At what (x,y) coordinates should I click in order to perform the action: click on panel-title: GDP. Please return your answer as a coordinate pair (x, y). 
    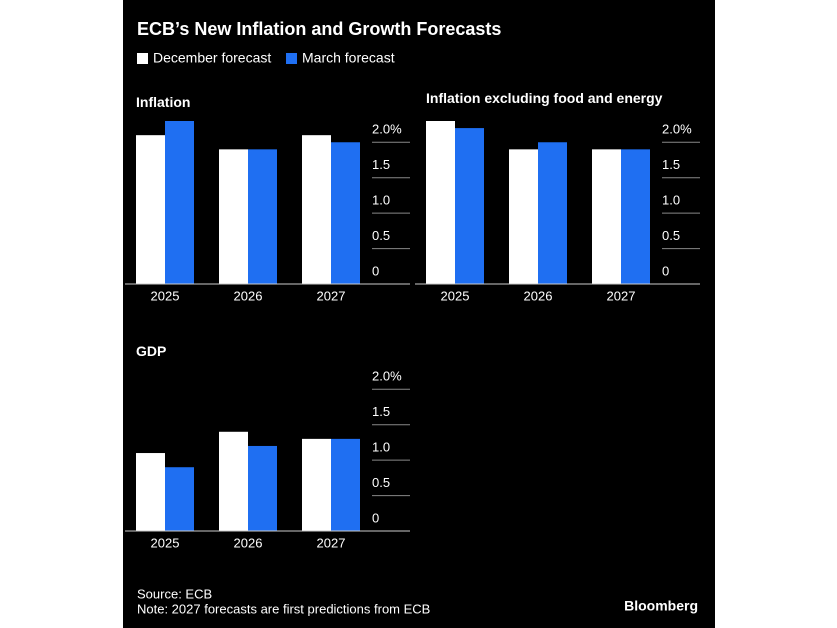
    Looking at the image, I should click on (151, 351).